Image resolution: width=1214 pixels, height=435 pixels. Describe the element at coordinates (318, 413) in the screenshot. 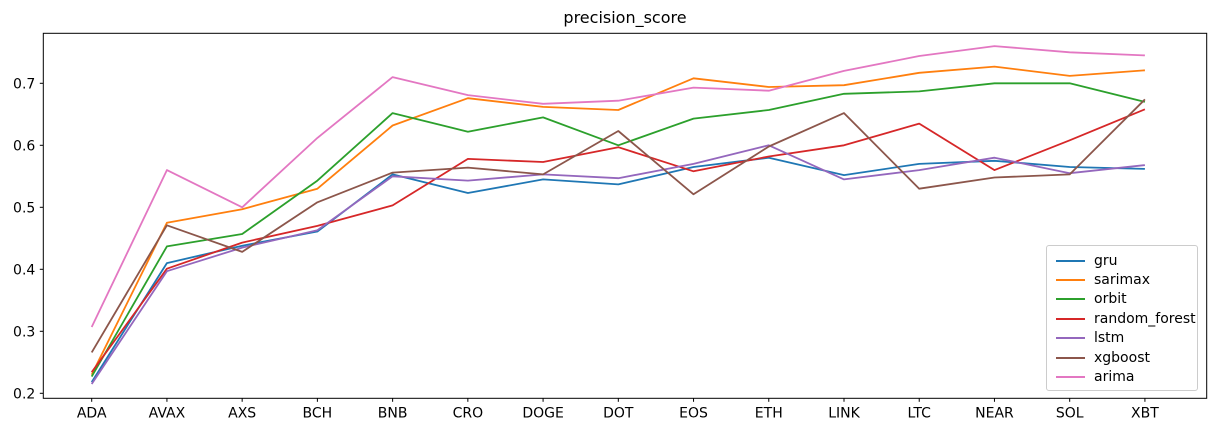

I see `x-tick-label: BCH` at that location.